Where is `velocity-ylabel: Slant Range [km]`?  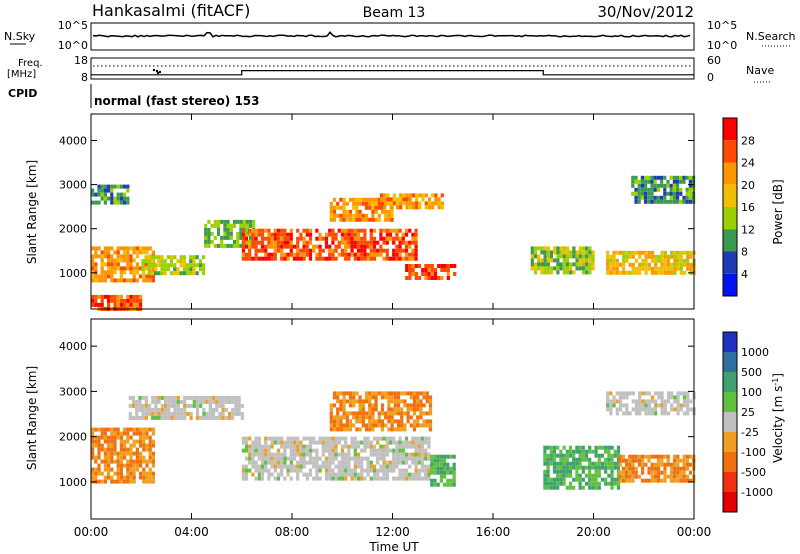 velocity-ylabel: Slant Range [km] is located at coordinates (32, 418).